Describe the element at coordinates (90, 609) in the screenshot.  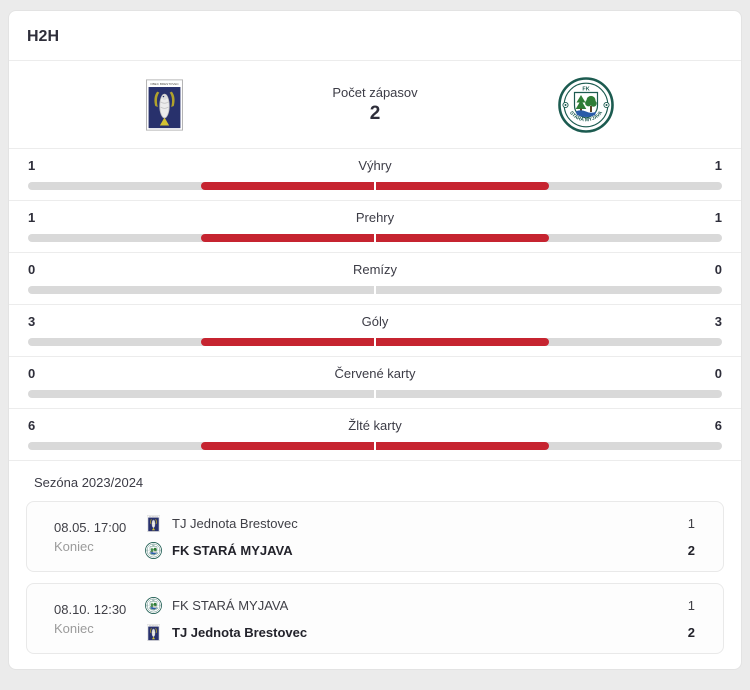
I see `match-date: 08.10. 12:30` at that location.